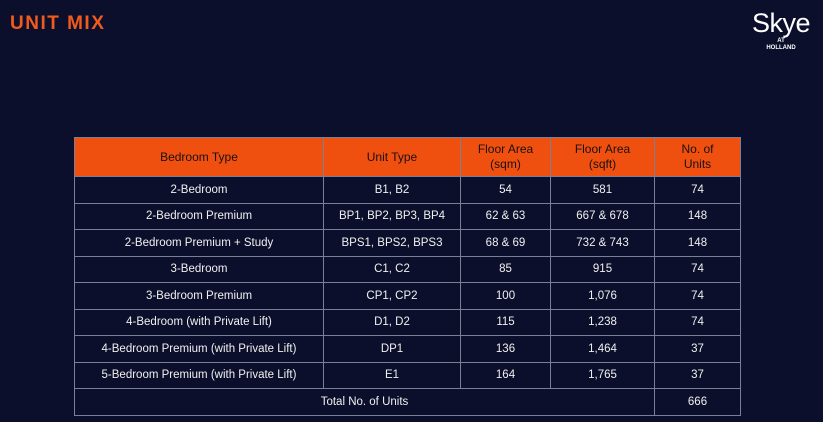 This screenshot has width=823, height=422. What do you see at coordinates (505, 349) in the screenshot?
I see `table-cell: 136` at bounding box center [505, 349].